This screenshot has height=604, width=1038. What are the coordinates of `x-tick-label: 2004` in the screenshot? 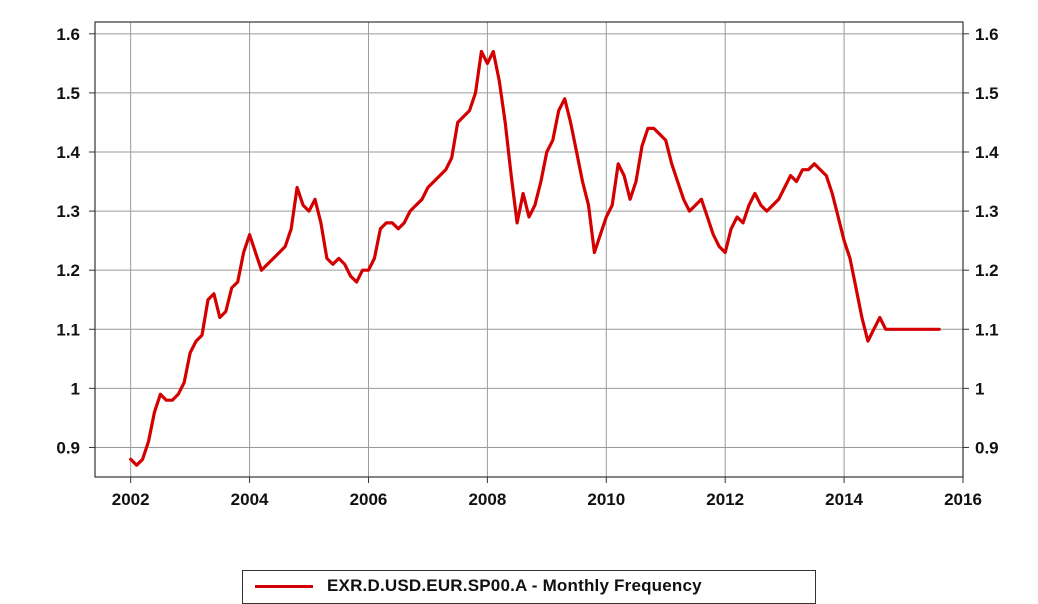 It's located at (250, 499).